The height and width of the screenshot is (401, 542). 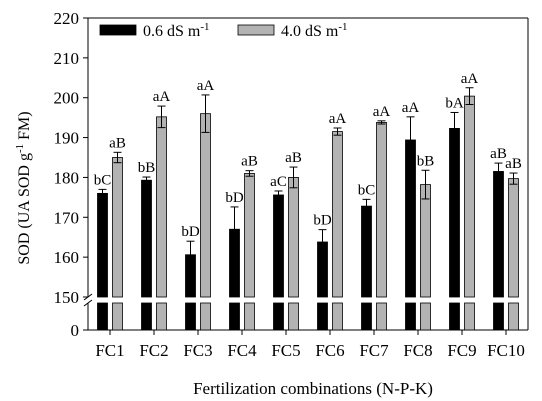 I want to click on y-tick-label: 0, so click(x=75, y=330).